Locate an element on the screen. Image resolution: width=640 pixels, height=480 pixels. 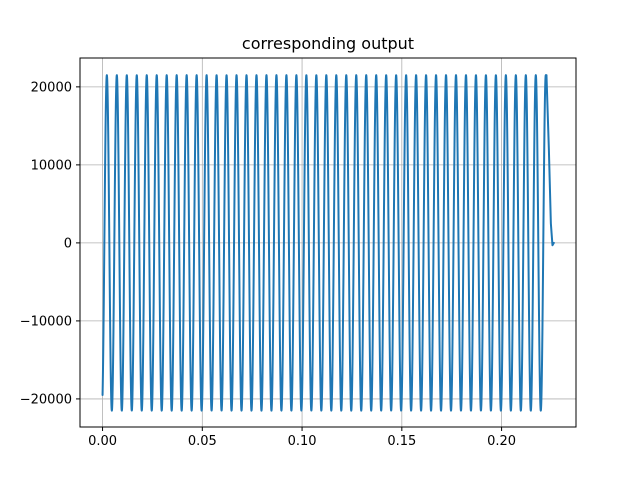
x-axis-ticks: 0.00 0.05 0.10 0.15 0.20 is located at coordinates (302, 438).